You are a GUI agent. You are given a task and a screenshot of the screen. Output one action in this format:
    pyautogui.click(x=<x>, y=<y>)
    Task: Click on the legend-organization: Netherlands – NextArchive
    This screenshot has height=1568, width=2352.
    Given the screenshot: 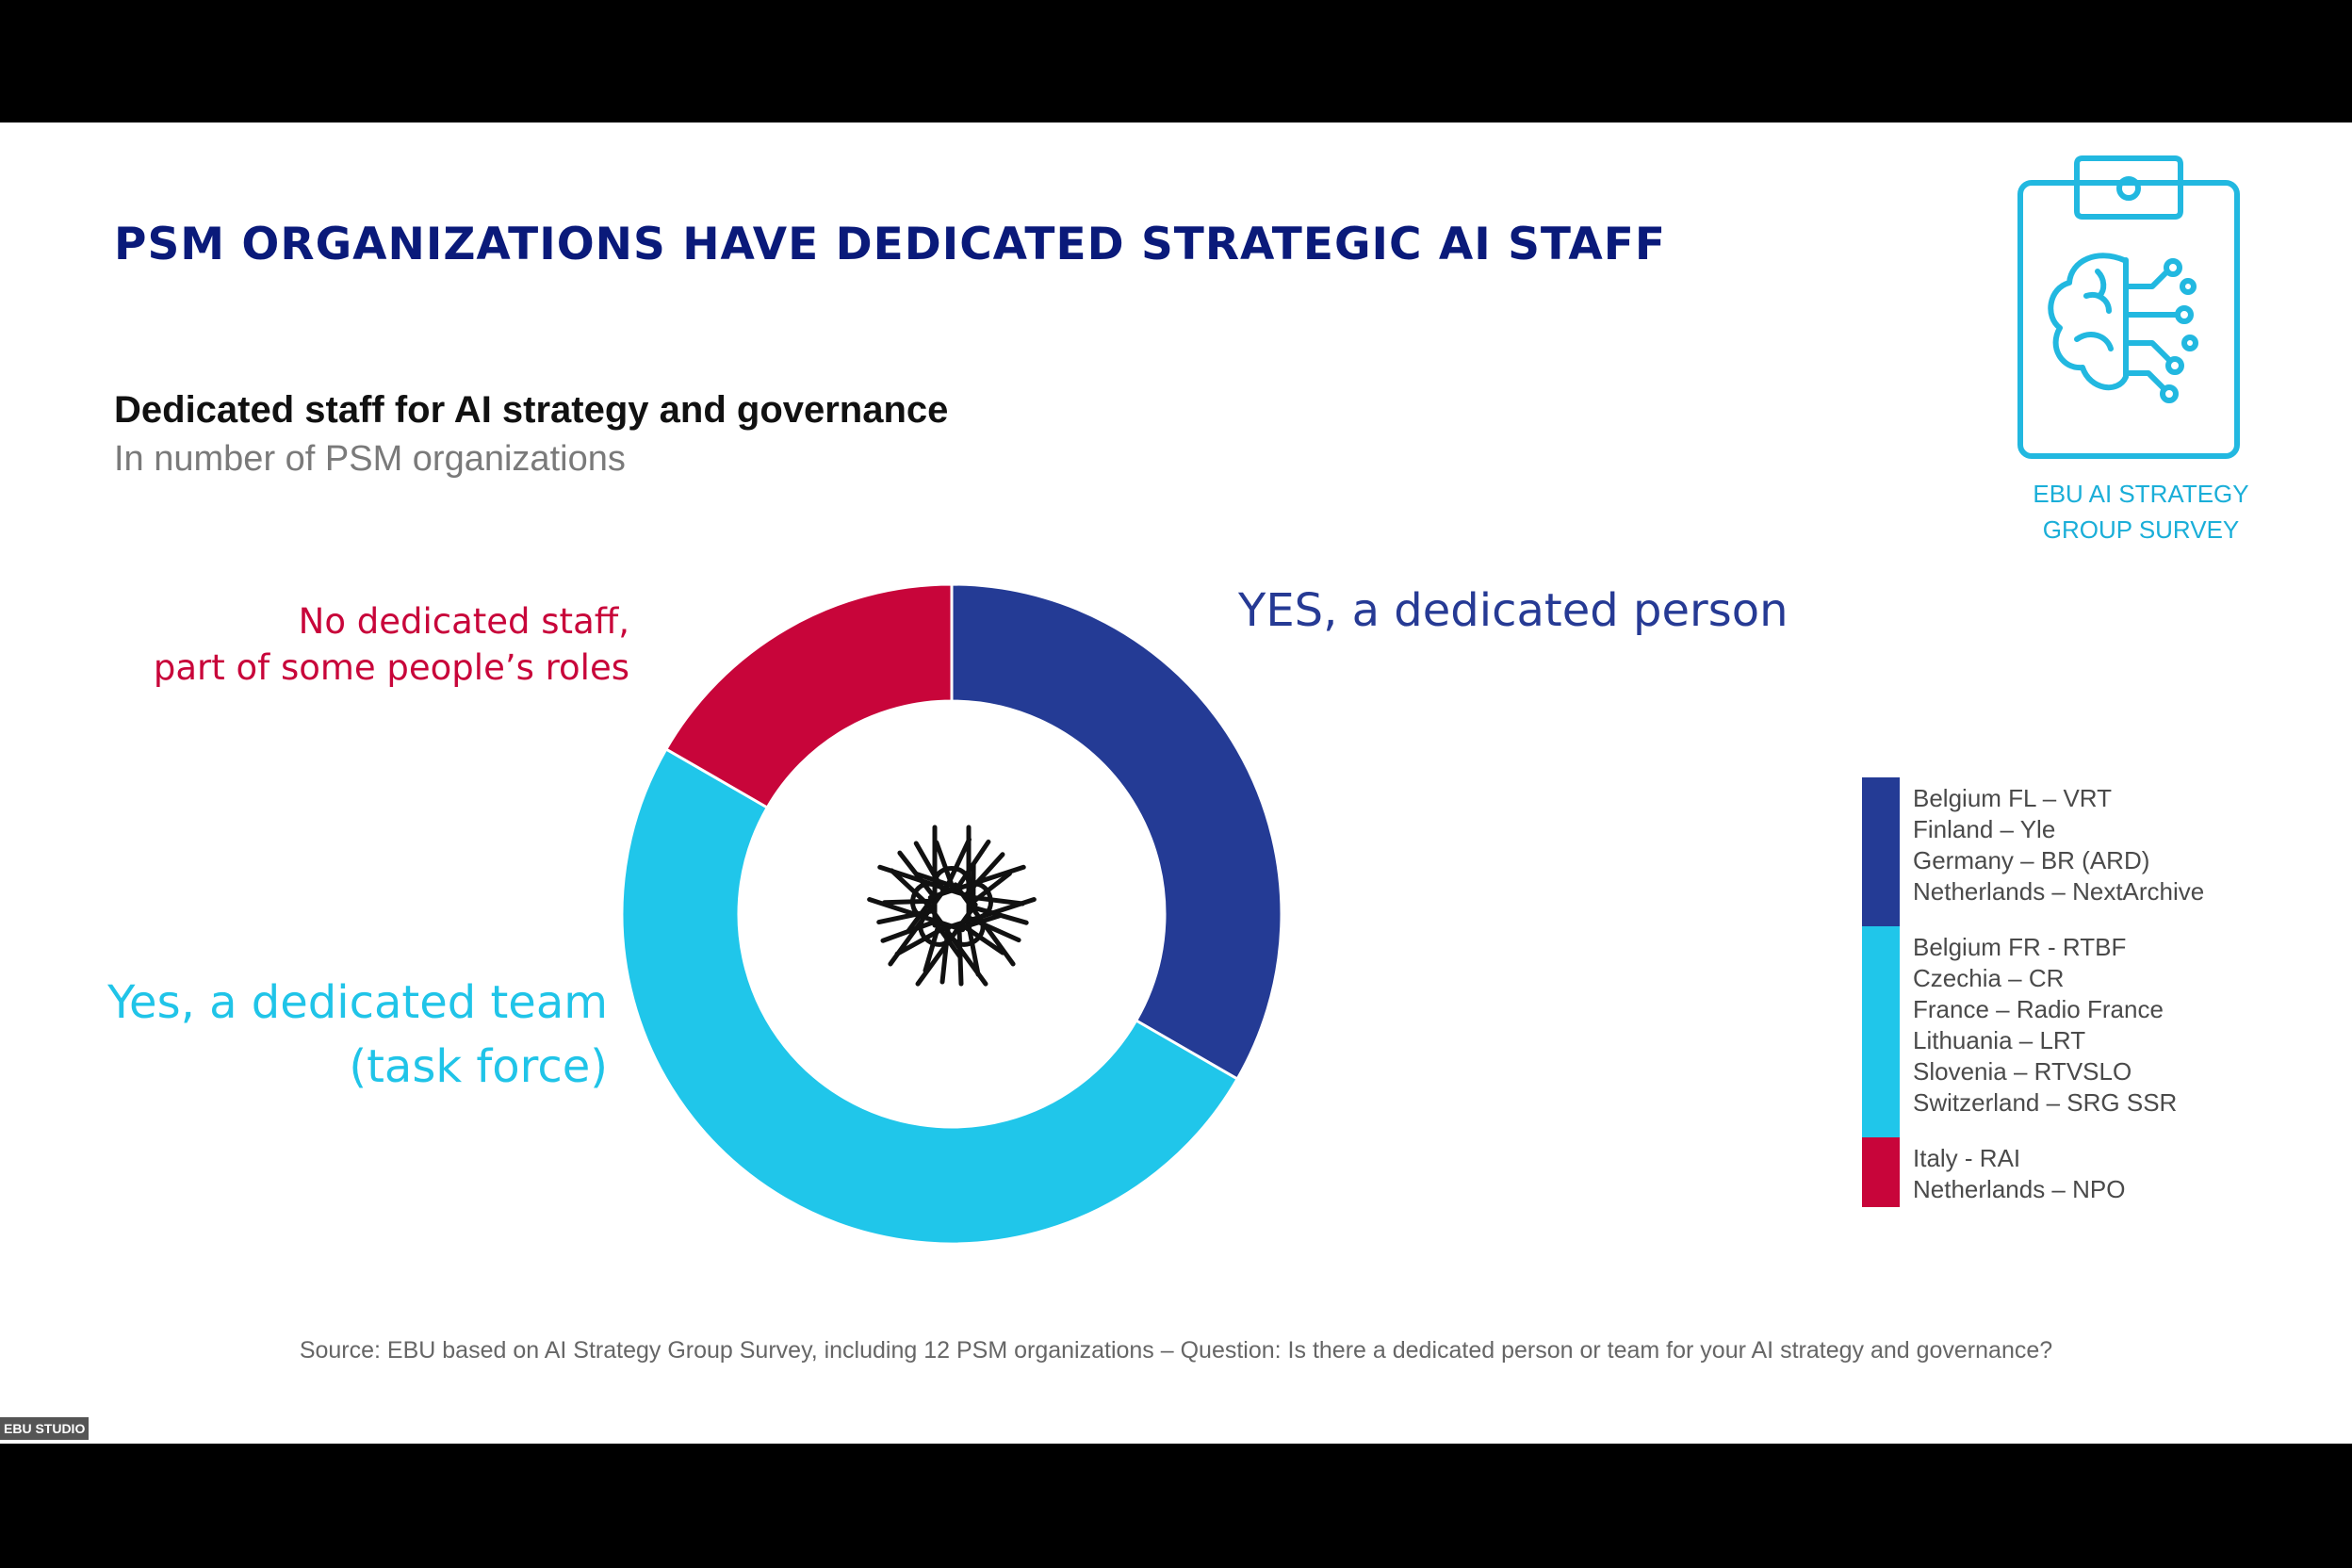 What is the action you would take?
    pyautogui.click(x=2059, y=892)
    